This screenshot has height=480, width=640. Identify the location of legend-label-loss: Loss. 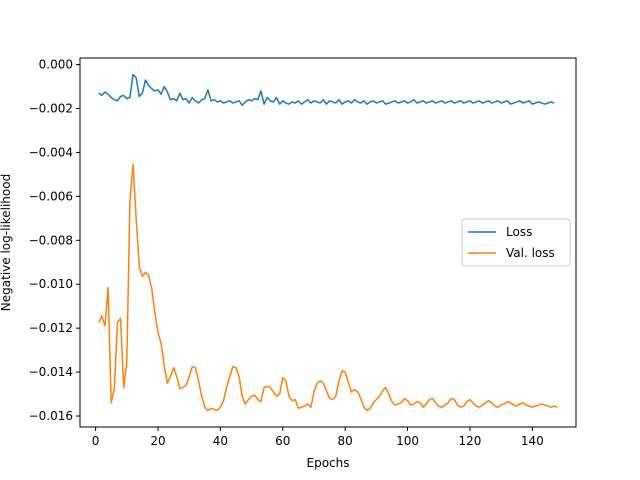
(519, 232).